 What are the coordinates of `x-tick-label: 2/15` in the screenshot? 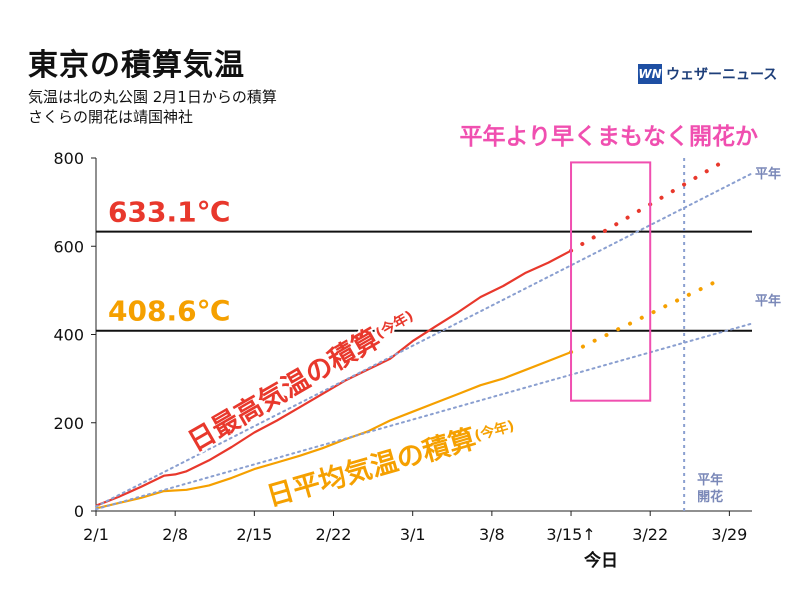 It's located at (254, 534).